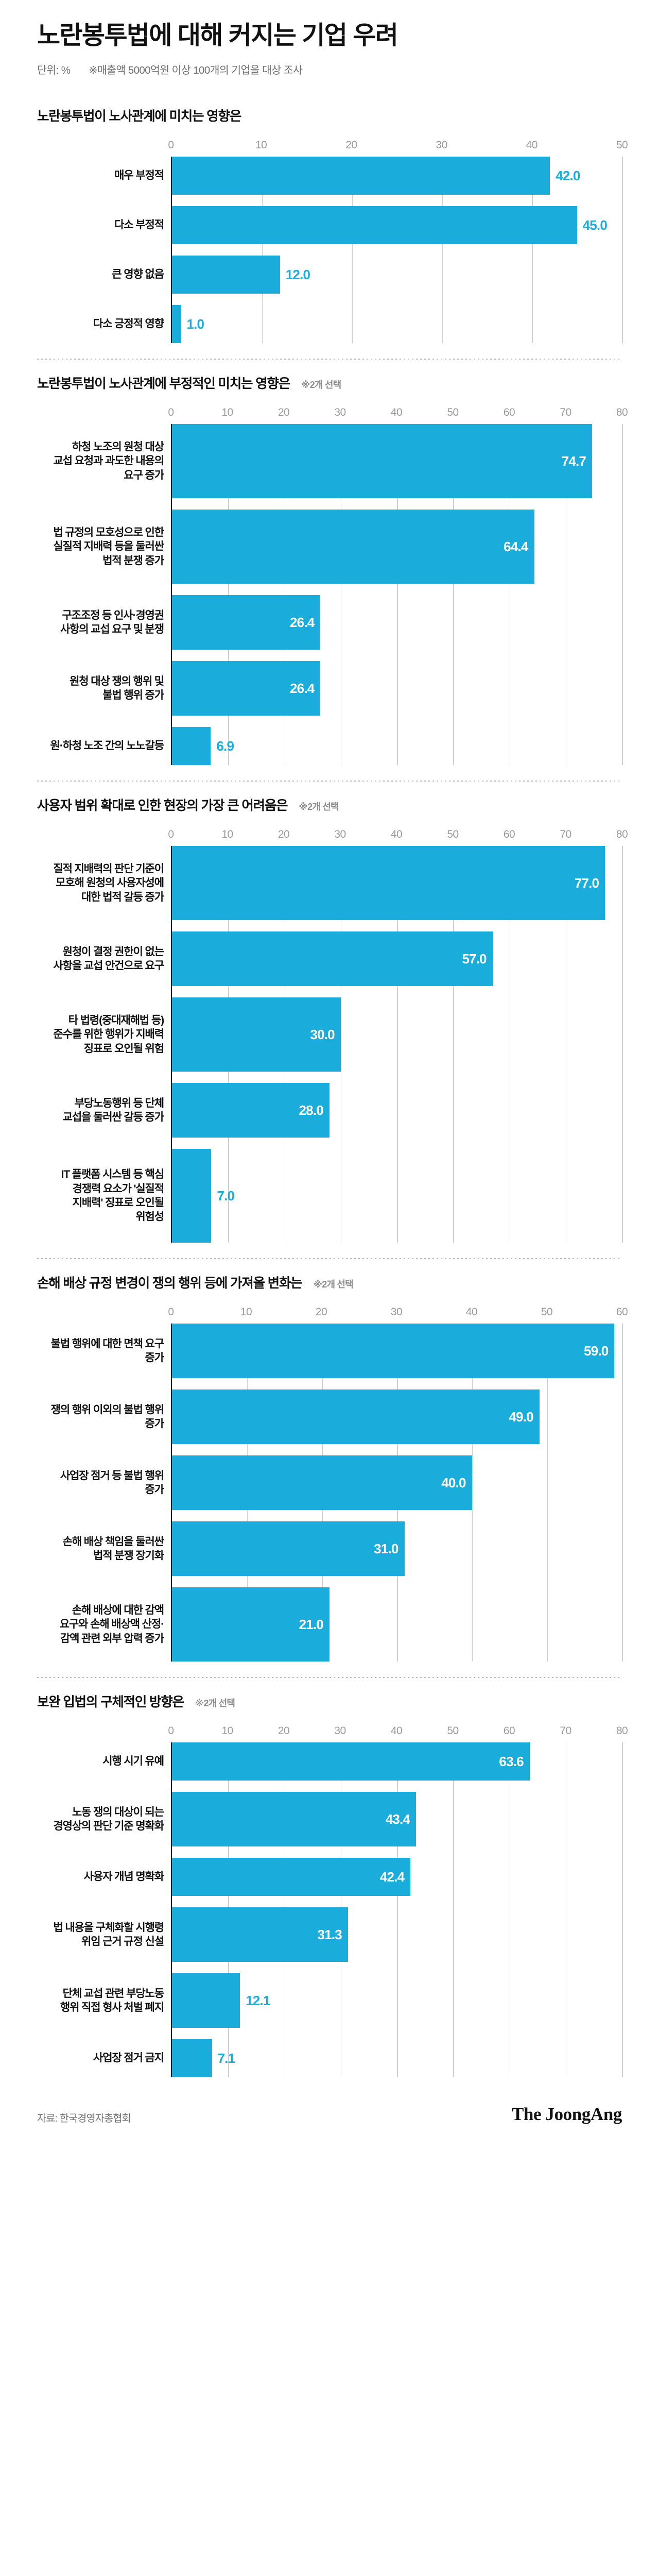  Describe the element at coordinates (329, 115) in the screenshot. I see `section-header: 노란봉투법이 노사관계에 미치는 영향은` at that location.